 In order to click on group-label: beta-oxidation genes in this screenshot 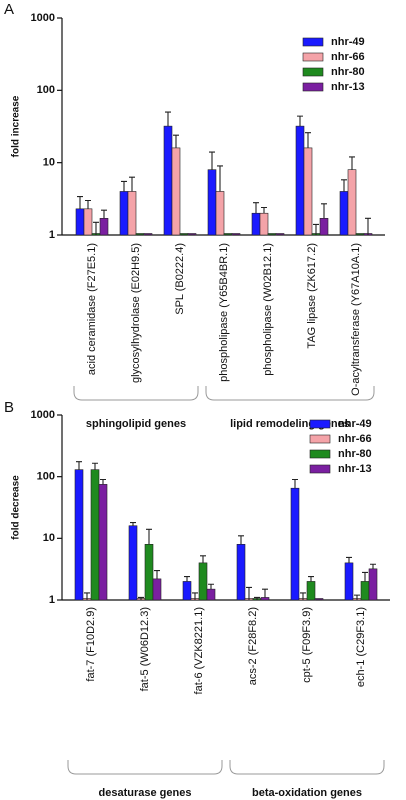, I will do `click(307, 793)`.